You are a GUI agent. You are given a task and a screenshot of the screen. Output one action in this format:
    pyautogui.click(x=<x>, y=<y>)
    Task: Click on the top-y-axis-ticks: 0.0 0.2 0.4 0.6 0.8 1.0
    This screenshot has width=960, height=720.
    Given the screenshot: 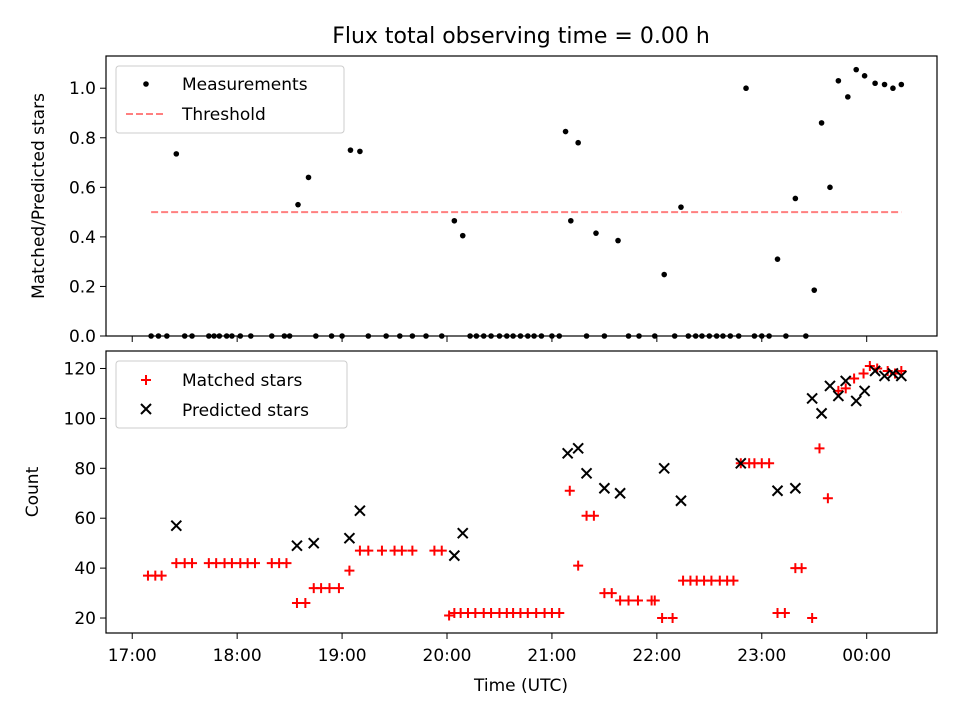 What is the action you would take?
    pyautogui.click(x=87, y=213)
    